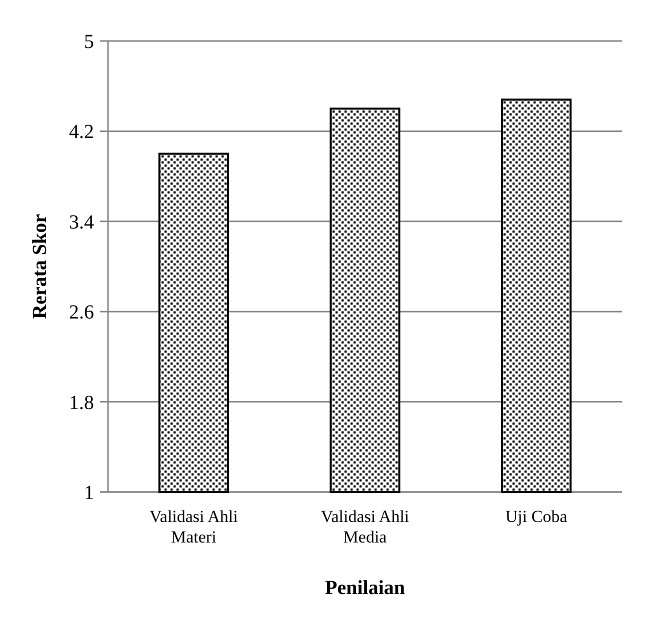 This screenshot has height=622, width=646. Describe the element at coordinates (40, 266) in the screenshot. I see `y-axis-title: Rerata Skor` at that location.